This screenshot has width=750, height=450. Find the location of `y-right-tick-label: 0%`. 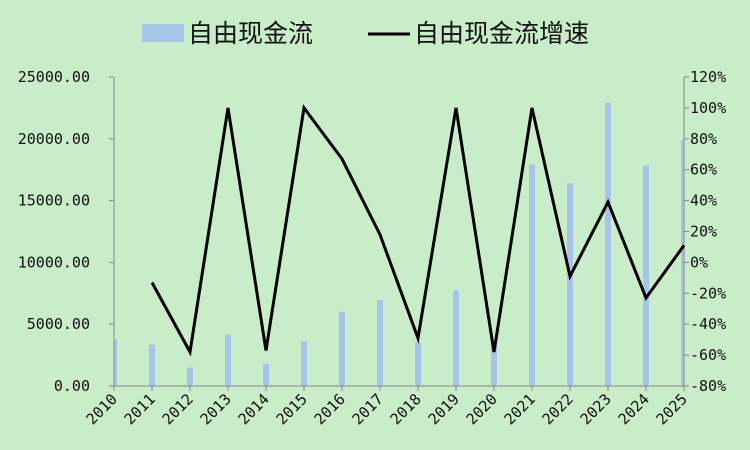

y-right-tick-label: 0% is located at coordinates (699, 262).